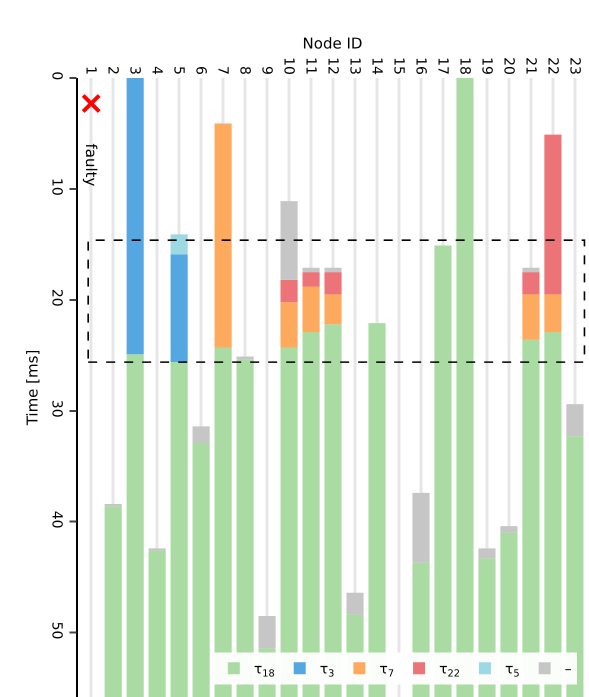 Image resolution: width=589 pixels, height=697 pixels. Describe the element at coordinates (310, 66) in the screenshot. I see `x-tick-label: 11` at that location.